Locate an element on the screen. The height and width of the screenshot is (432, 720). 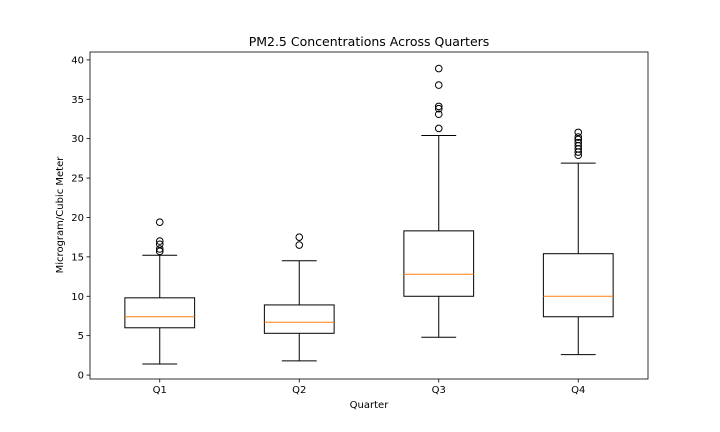
y-tick-label: 25 is located at coordinates (77, 179).